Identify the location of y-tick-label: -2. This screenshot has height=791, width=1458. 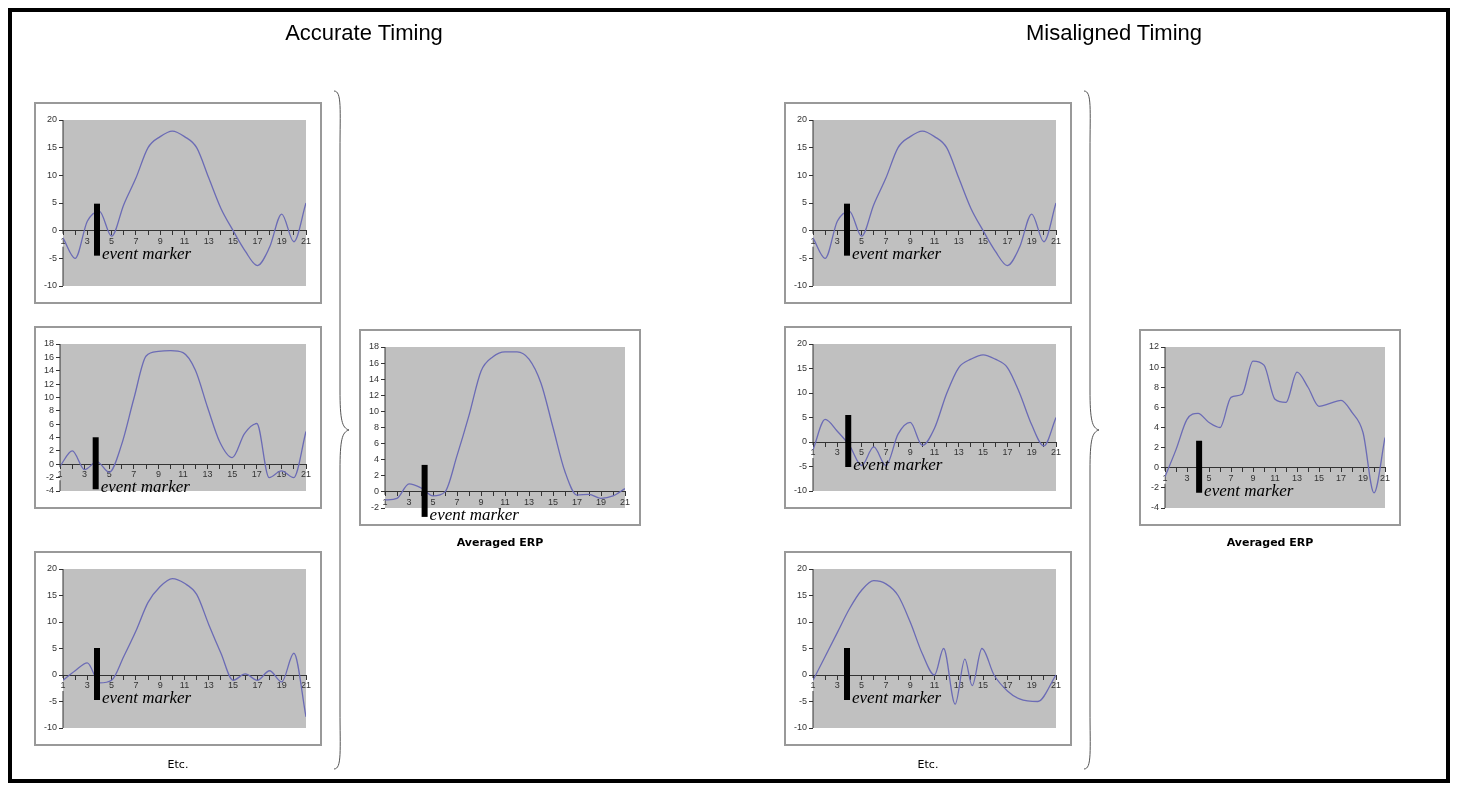
(375, 507).